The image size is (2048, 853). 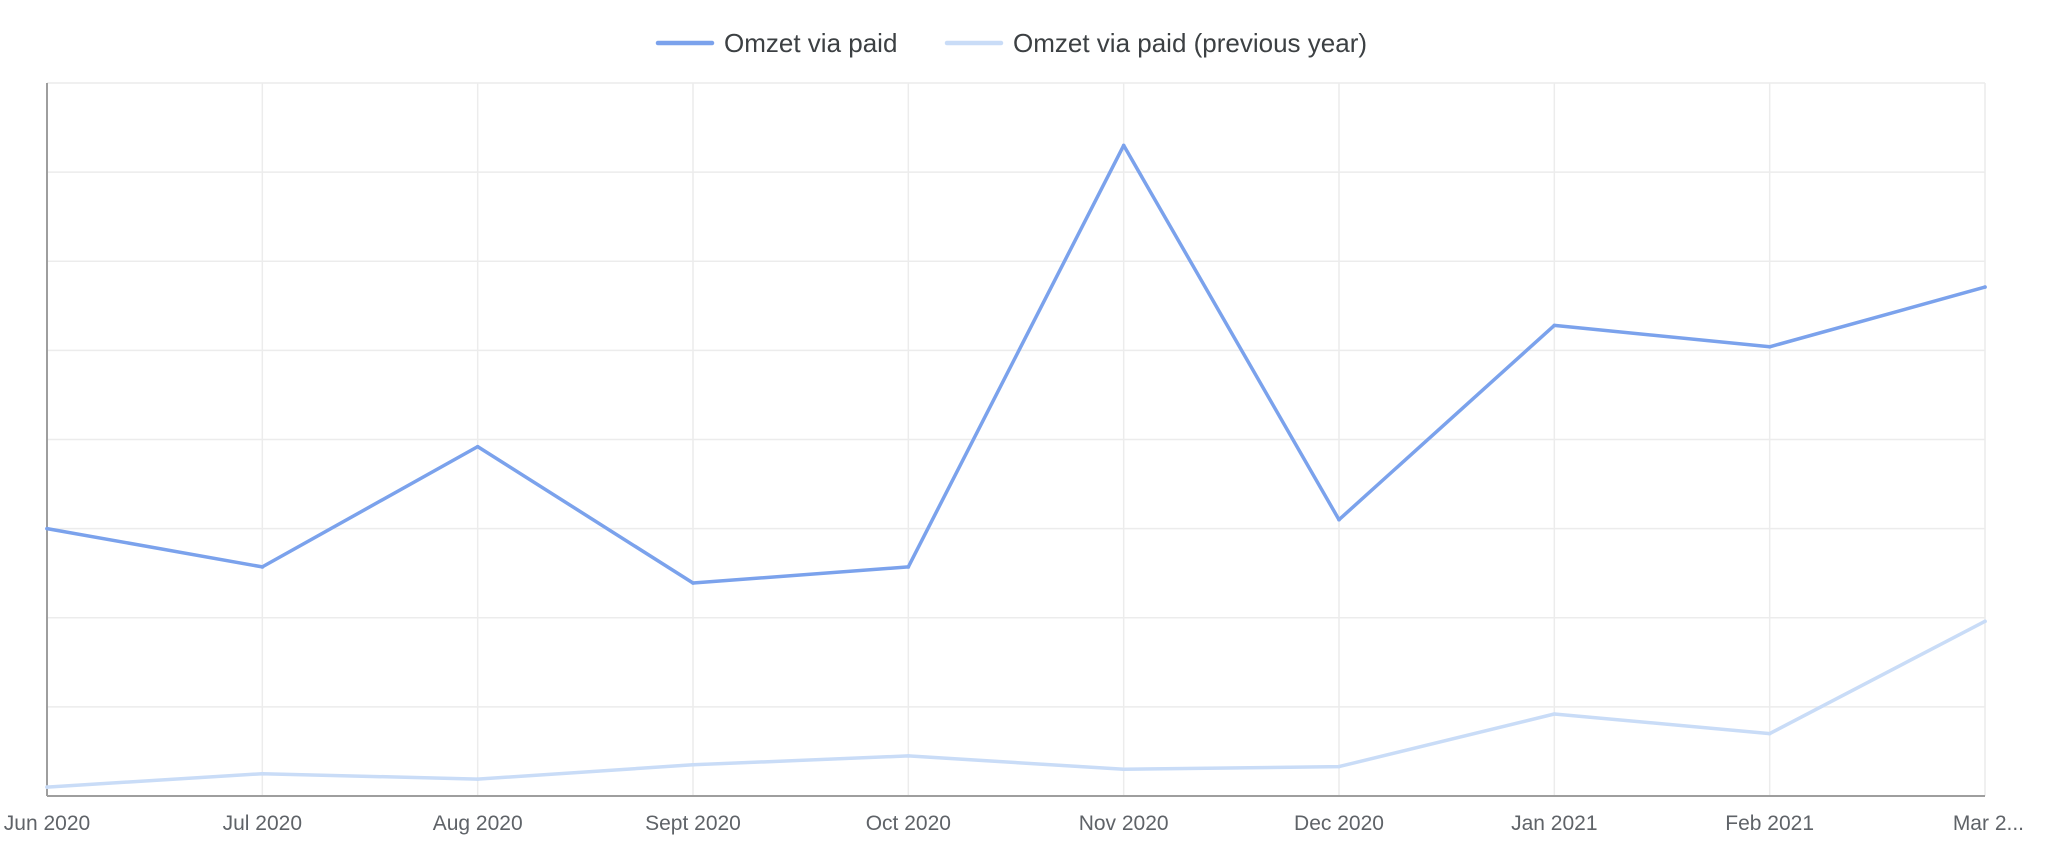 I want to click on x-tick-label: Jan 2021, so click(x=1554, y=823).